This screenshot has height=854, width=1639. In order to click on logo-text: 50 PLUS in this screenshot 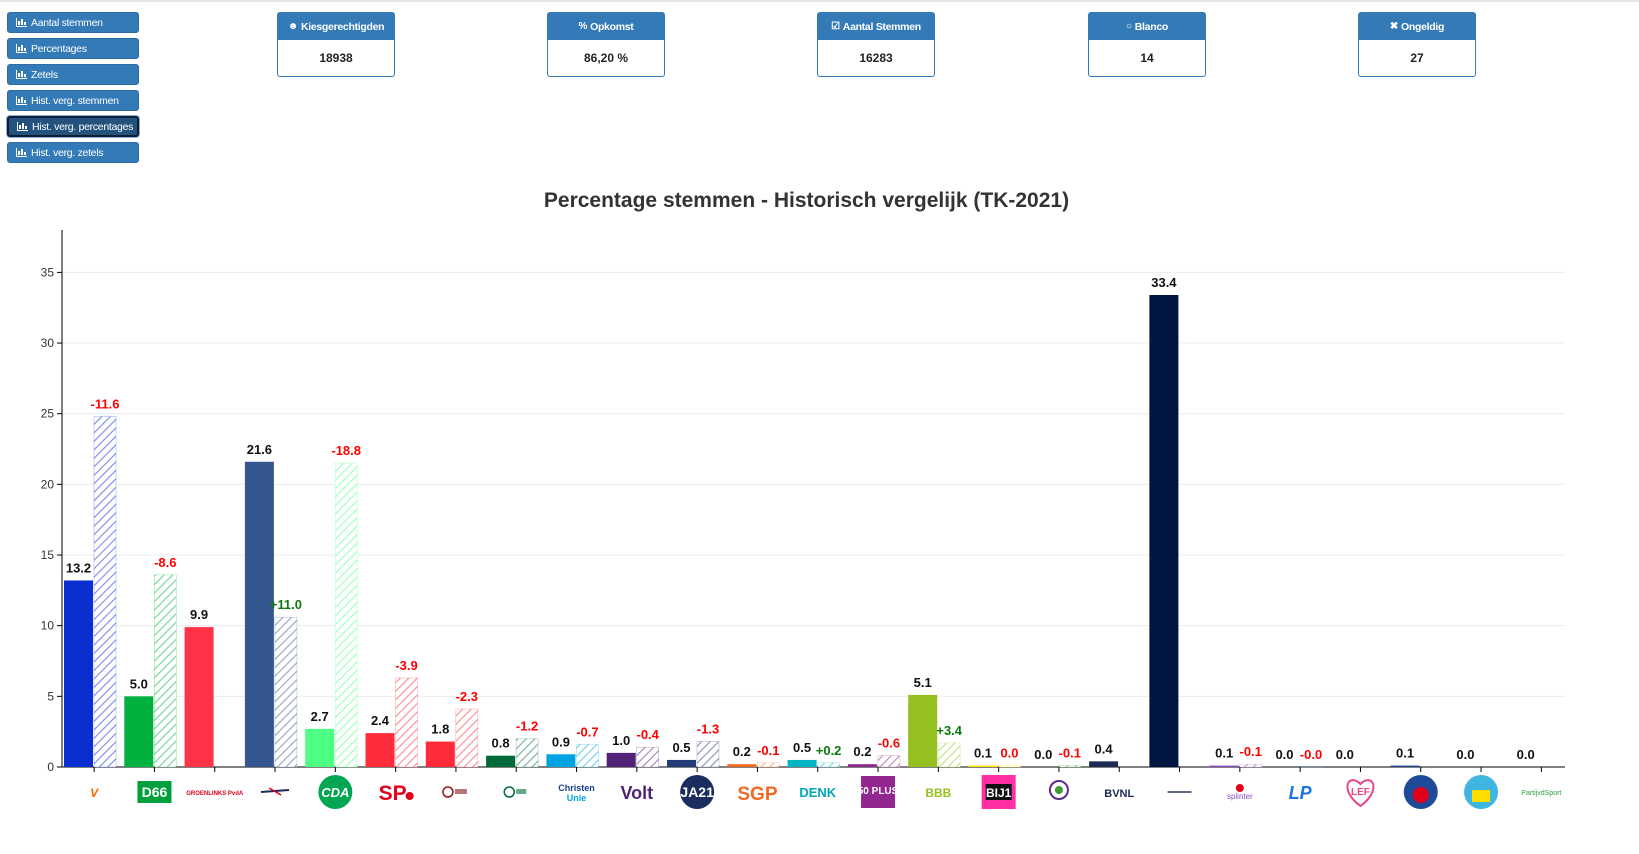, I will do `click(878, 791)`.